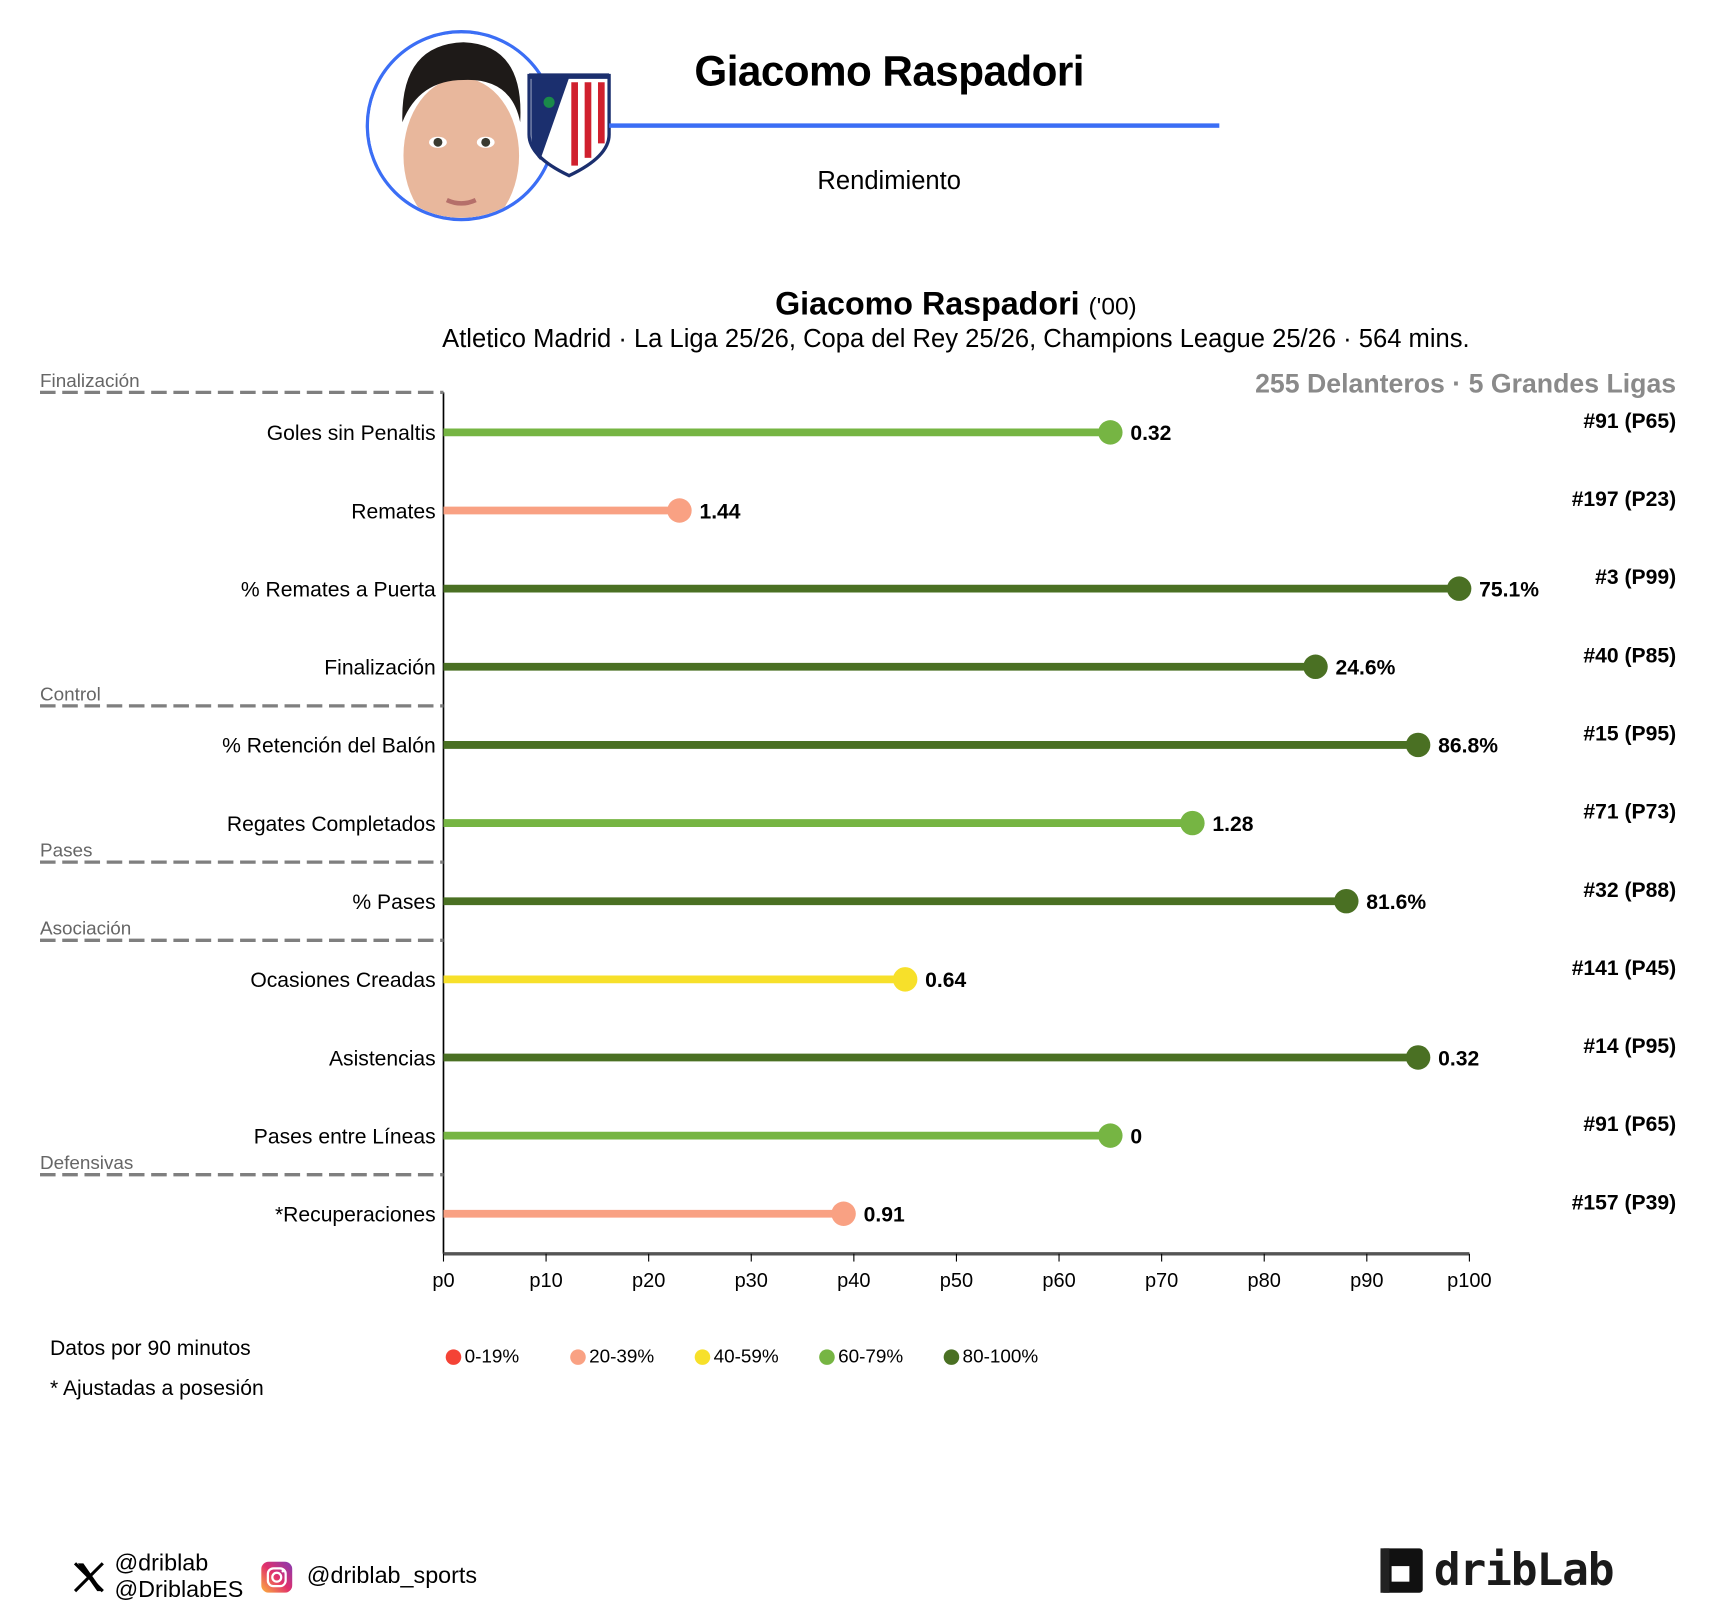 This screenshot has width=1734, height=1615. I want to click on metric-value: 86.8%, so click(1468, 746).